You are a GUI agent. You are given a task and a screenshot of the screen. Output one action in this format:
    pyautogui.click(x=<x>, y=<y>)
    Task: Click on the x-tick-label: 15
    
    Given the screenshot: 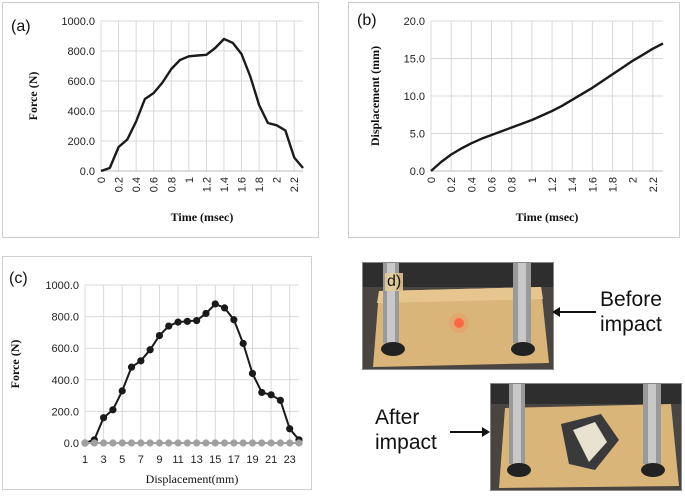 What is the action you would take?
    pyautogui.click(x=215, y=460)
    